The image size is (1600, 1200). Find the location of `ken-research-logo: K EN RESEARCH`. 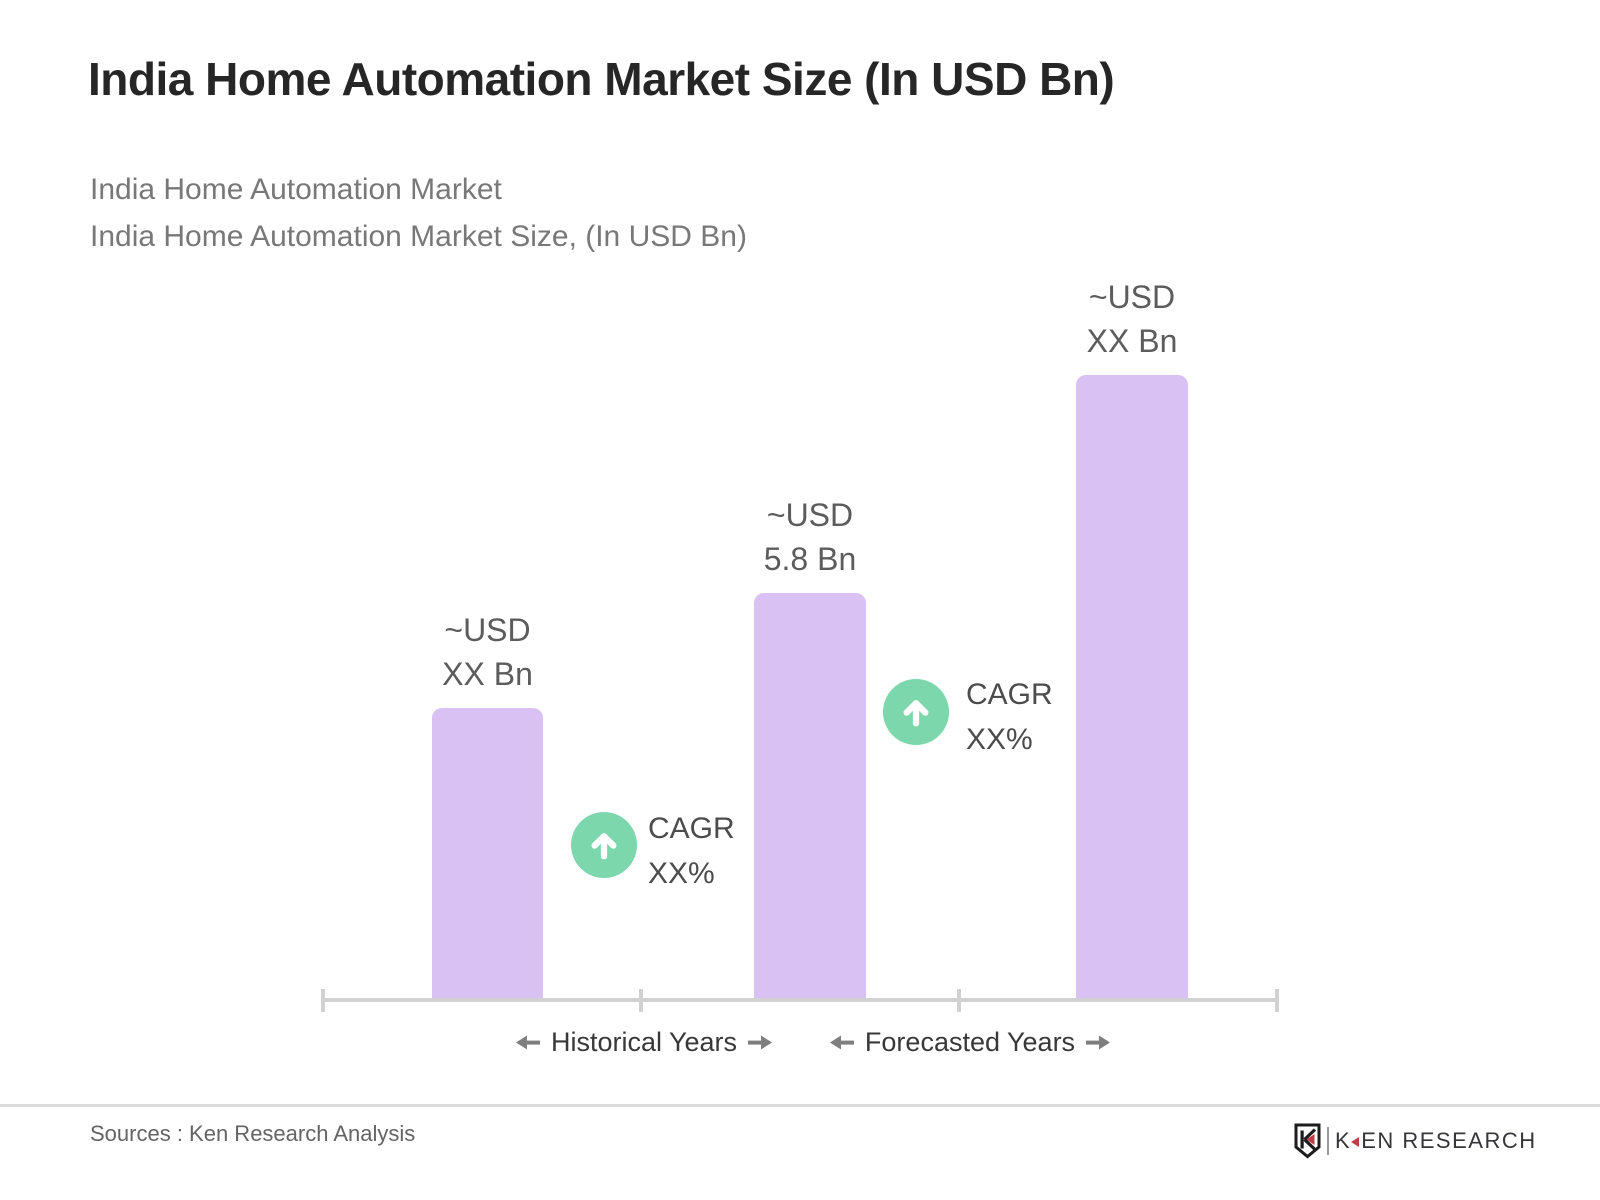

ken-research-logo: K EN RESEARCH is located at coordinates (1415, 1141).